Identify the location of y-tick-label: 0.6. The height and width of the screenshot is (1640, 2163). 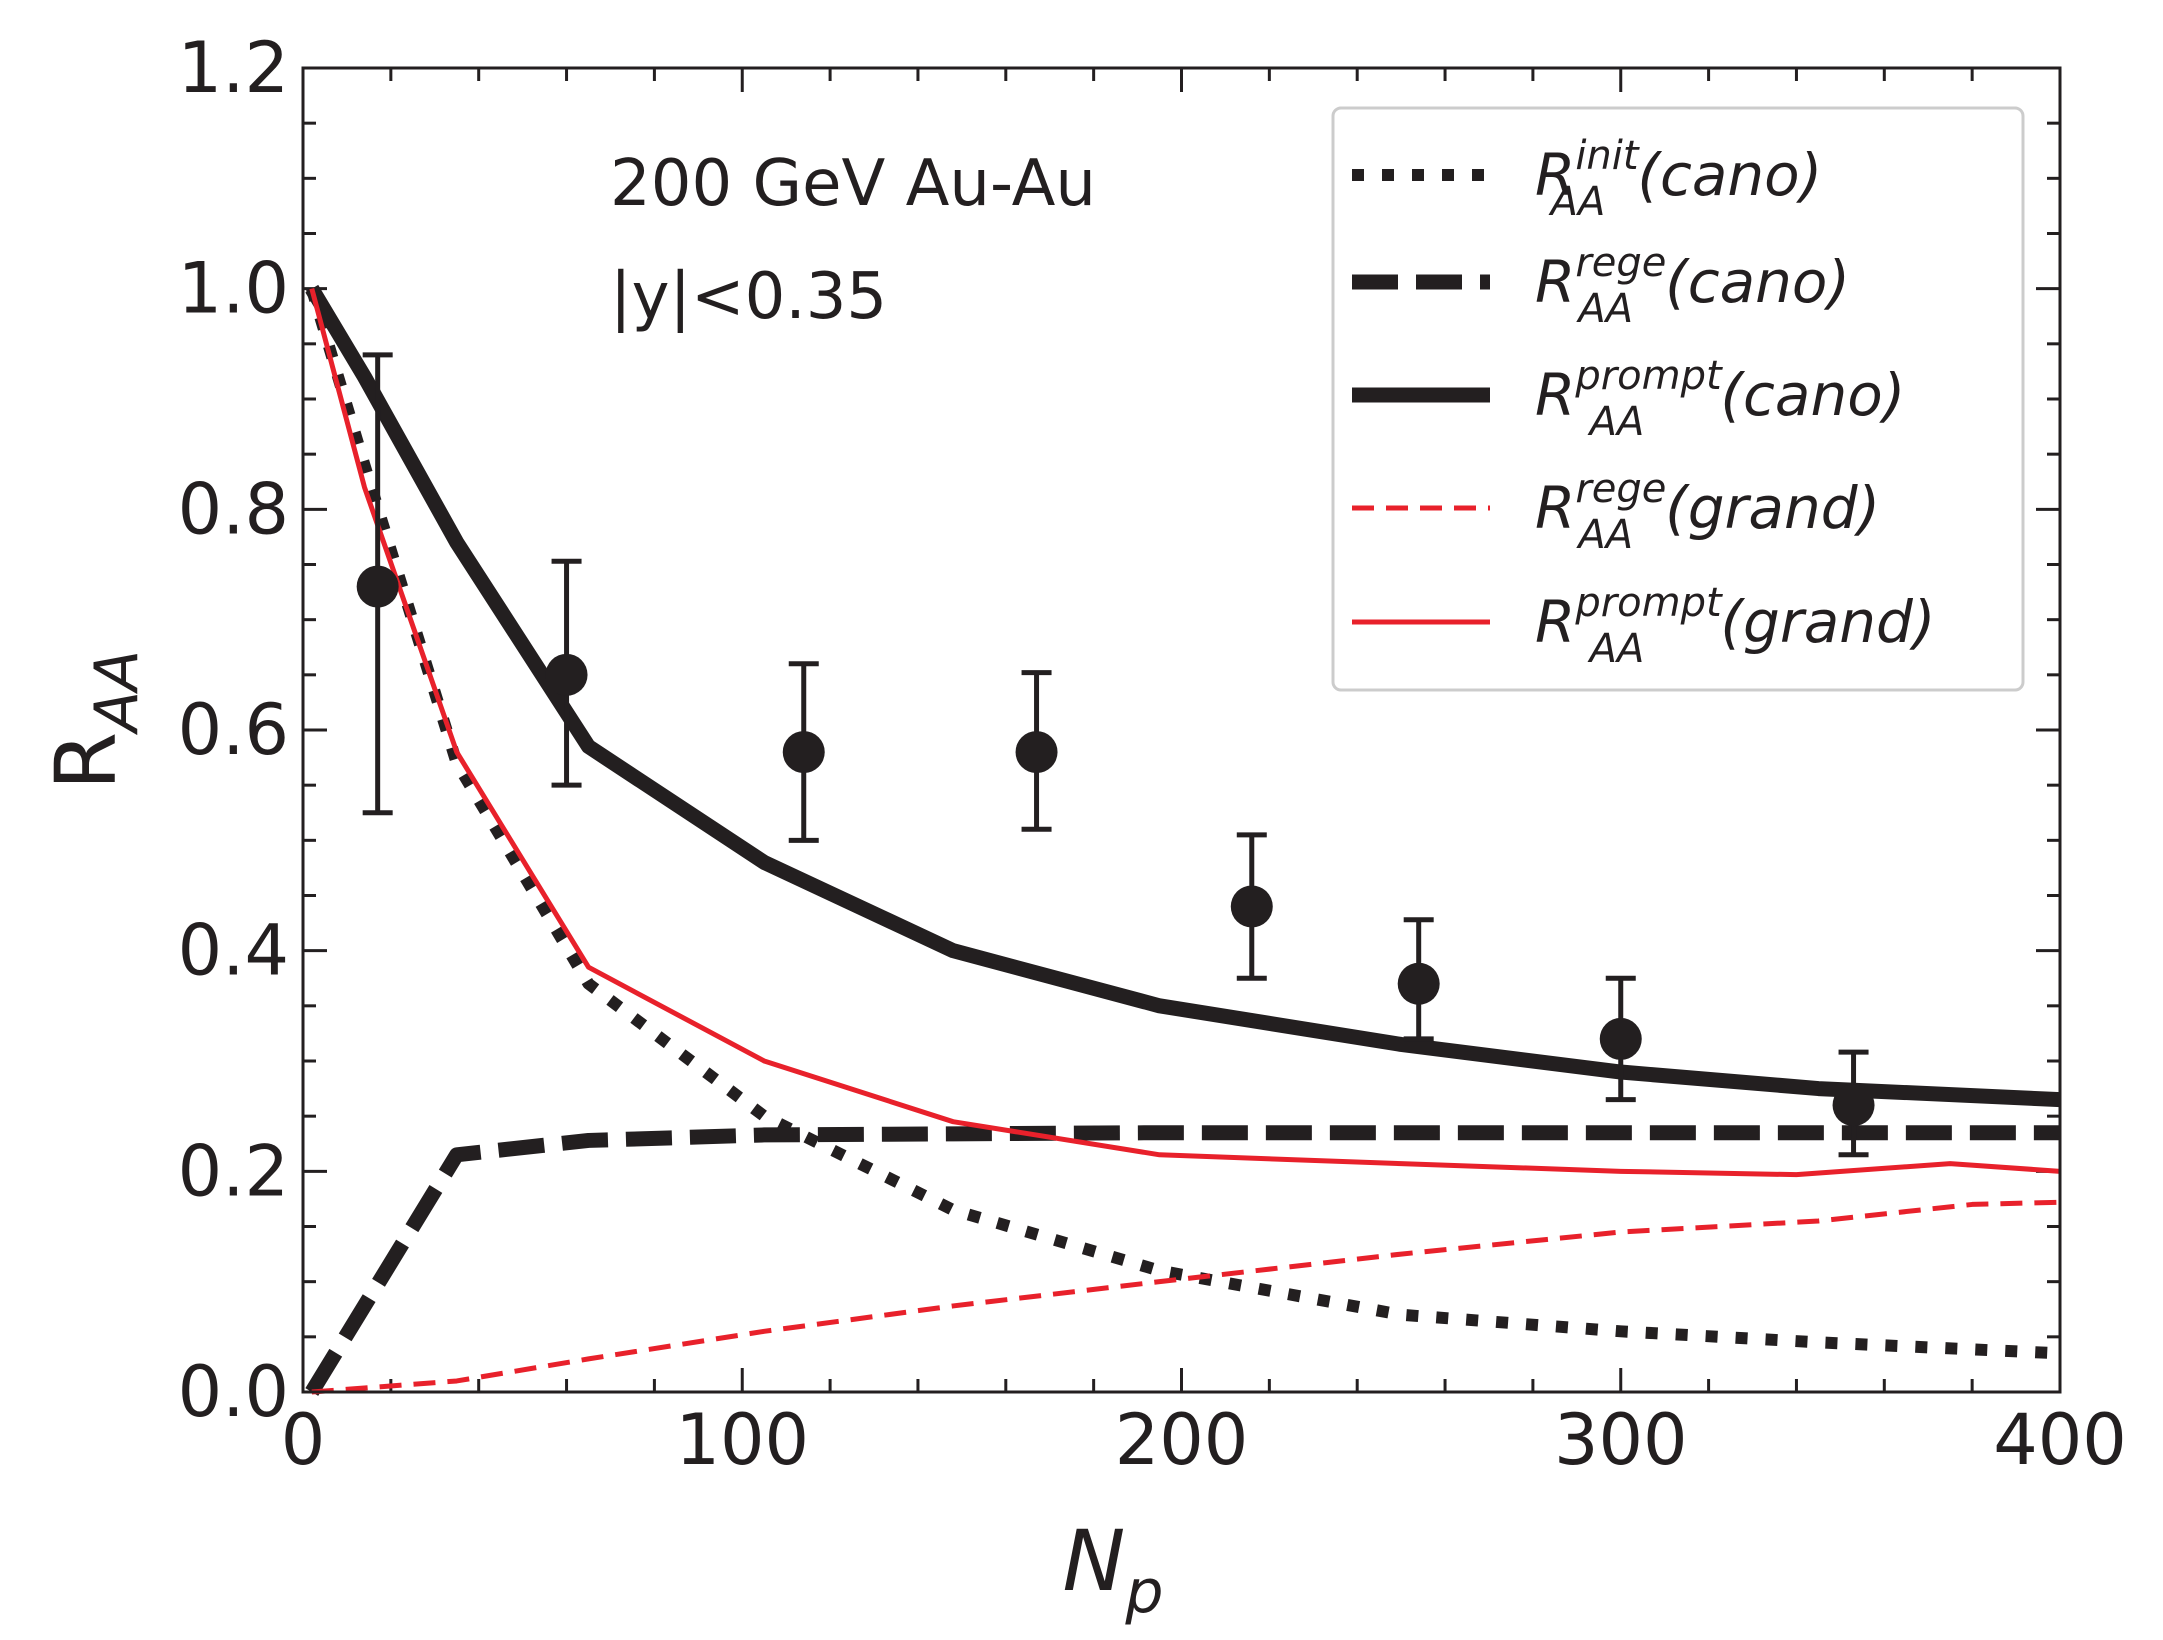
(233, 730).